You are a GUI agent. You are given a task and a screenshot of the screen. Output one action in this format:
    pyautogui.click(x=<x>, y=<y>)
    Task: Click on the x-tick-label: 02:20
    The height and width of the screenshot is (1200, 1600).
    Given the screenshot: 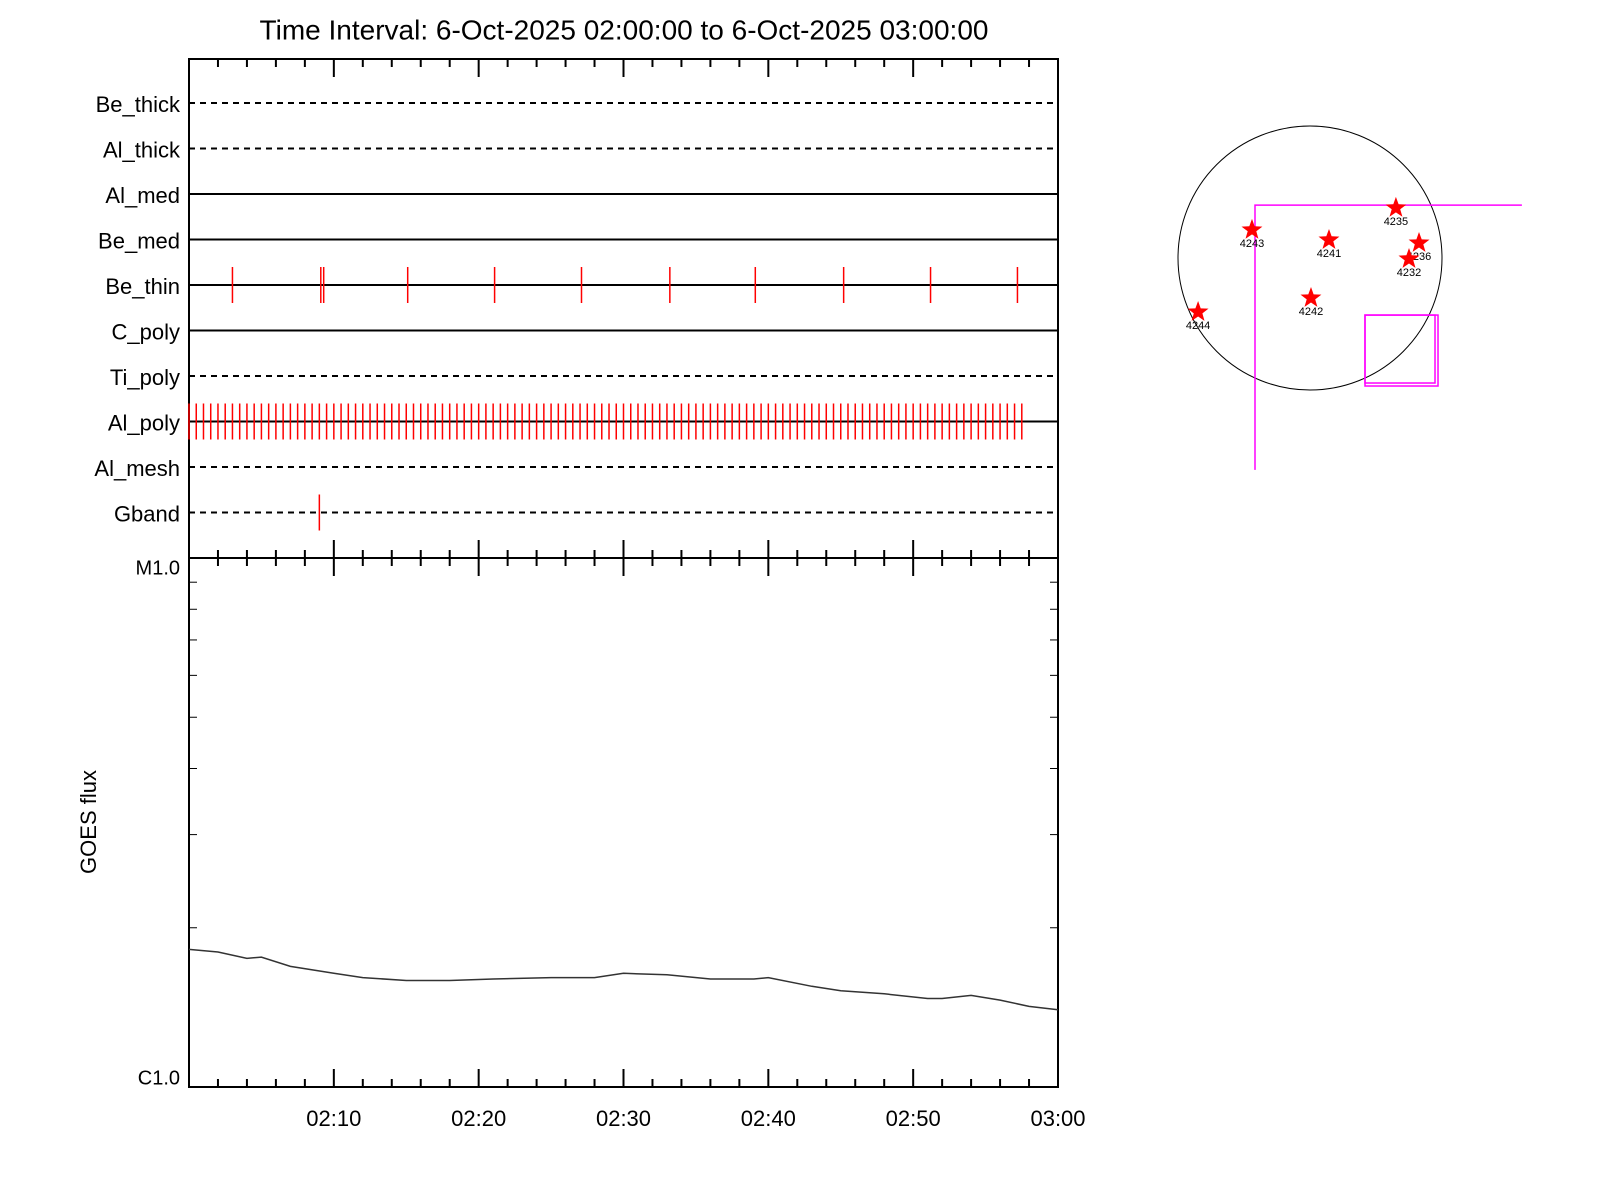 What is the action you would take?
    pyautogui.click(x=478, y=1118)
    